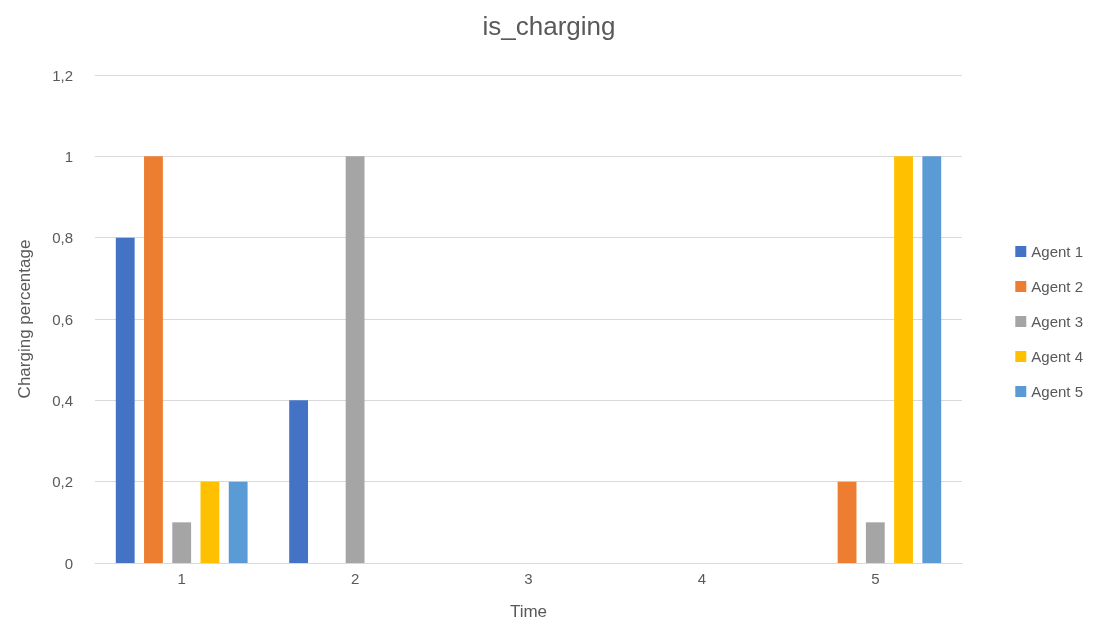 The image size is (1098, 643). Describe the element at coordinates (528, 578) in the screenshot. I see `x-tick-label: 3` at that location.